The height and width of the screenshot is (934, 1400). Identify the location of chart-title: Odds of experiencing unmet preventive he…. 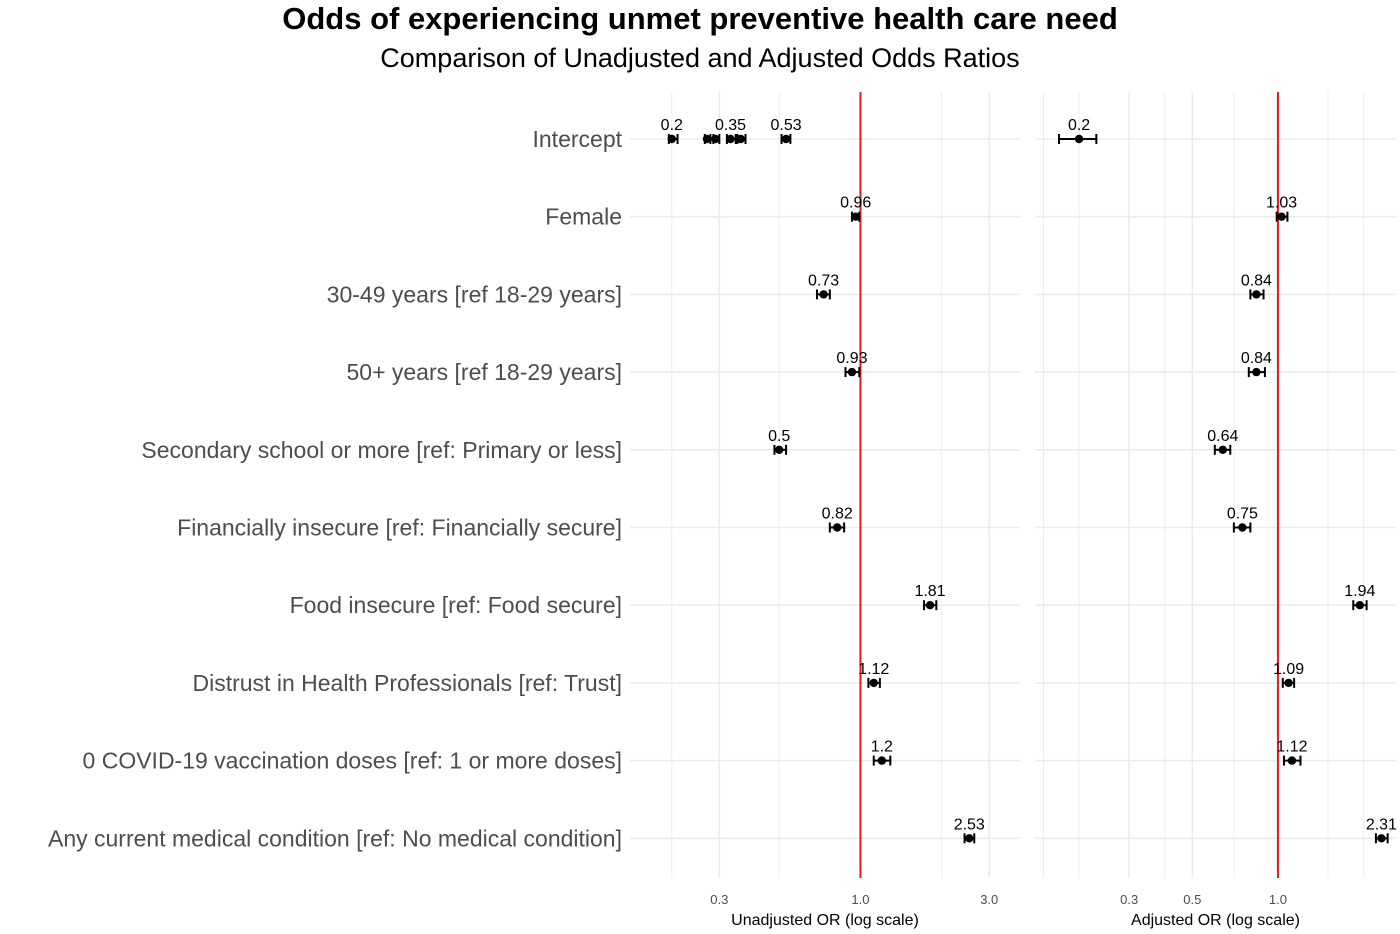
(700, 18).